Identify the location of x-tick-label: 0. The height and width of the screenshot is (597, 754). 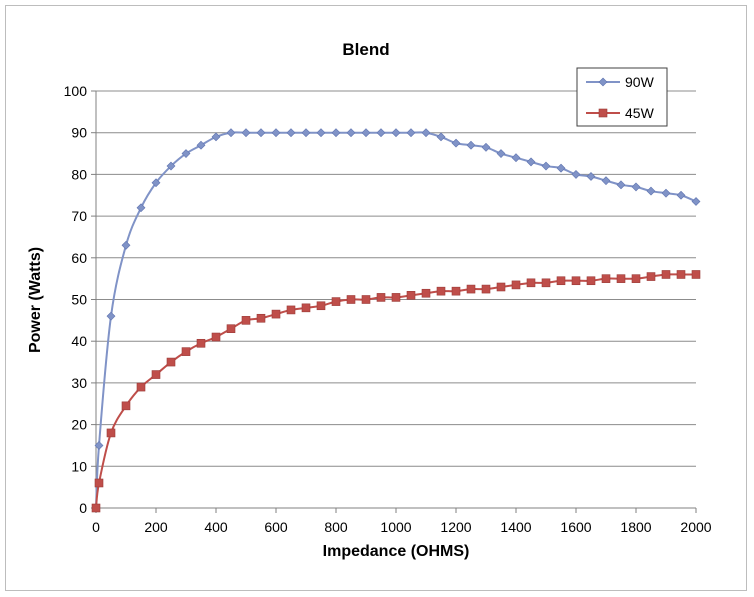
(96, 527).